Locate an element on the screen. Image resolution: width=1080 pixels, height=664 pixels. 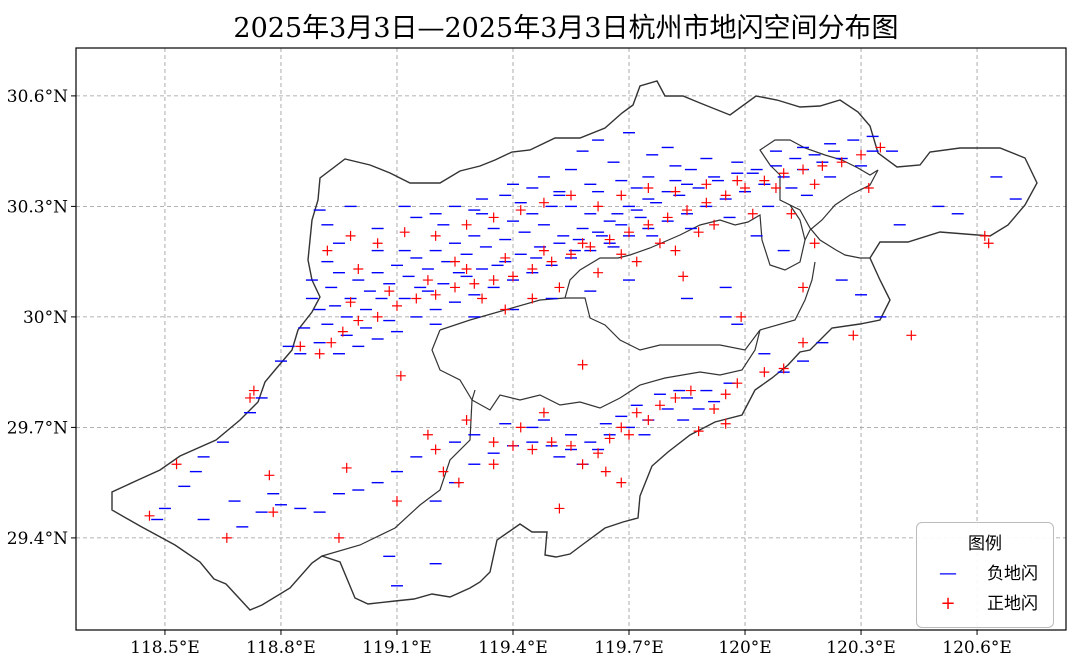
legend-item-negative: — 负地闪 is located at coordinates (986, 574).